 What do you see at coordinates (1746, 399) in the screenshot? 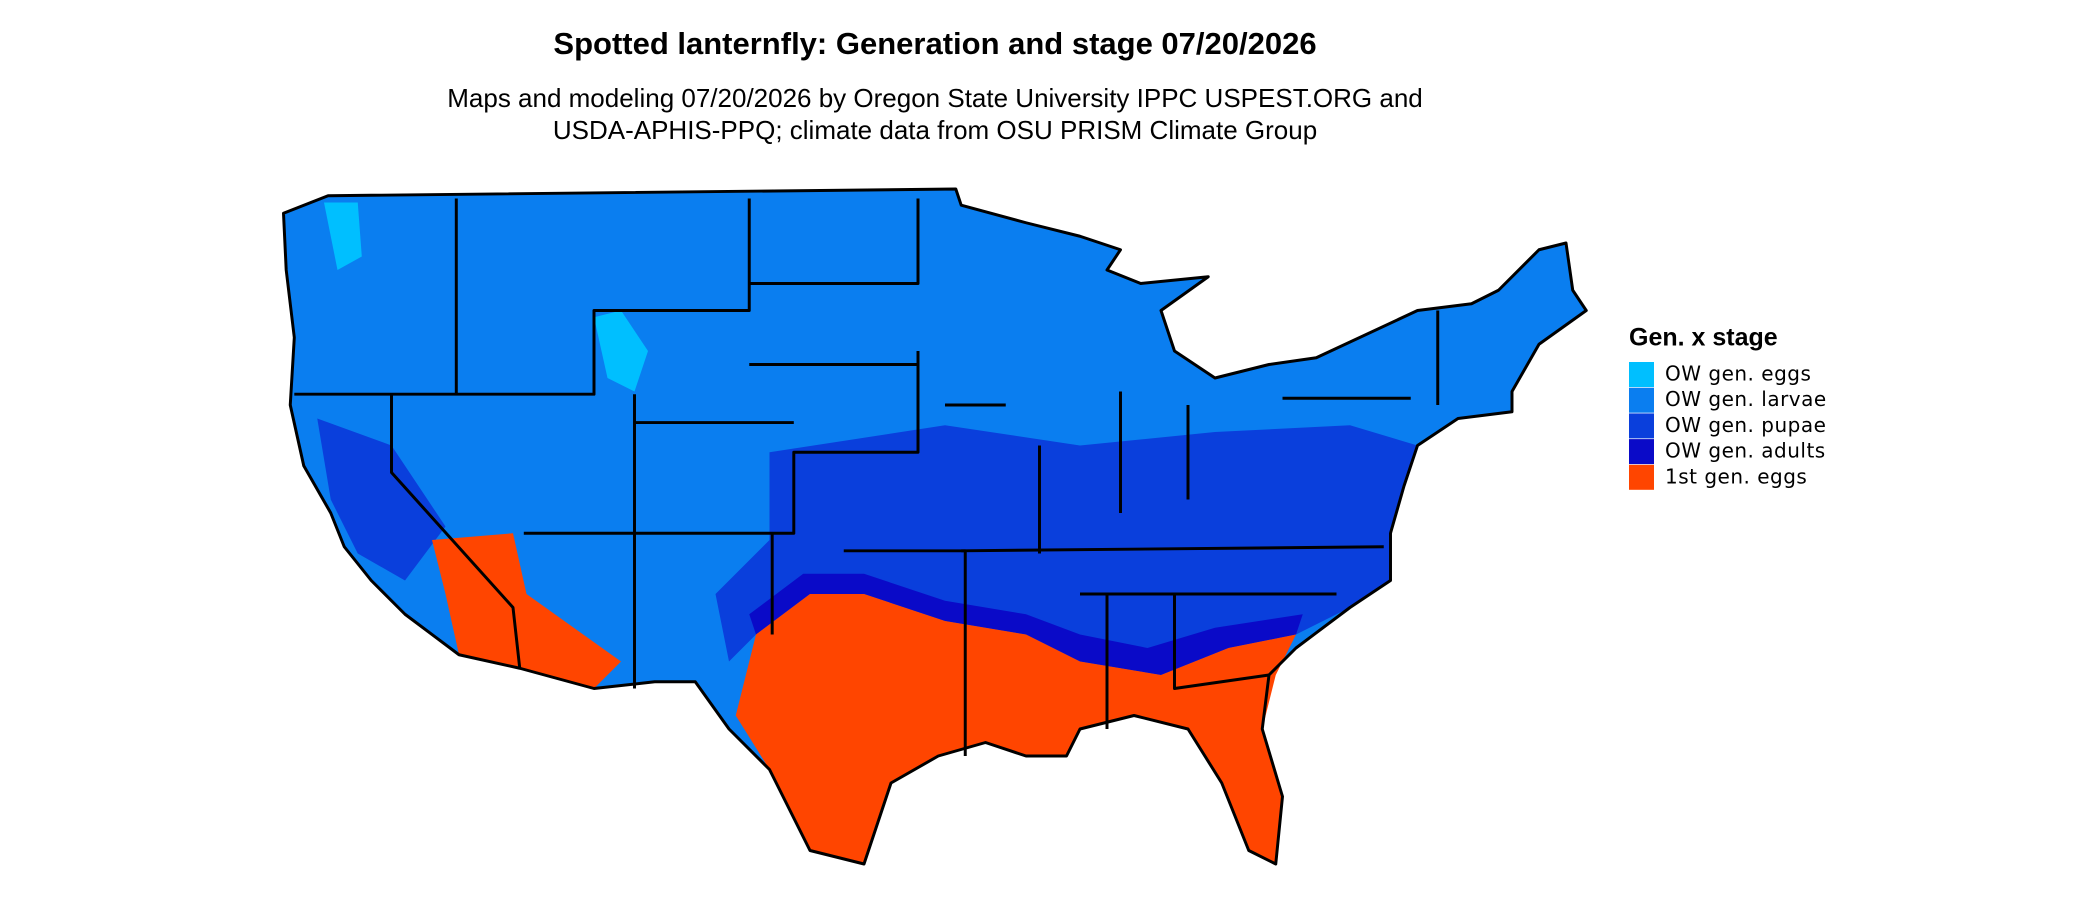
I see `legend-label: OW gen. larvae` at bounding box center [1746, 399].